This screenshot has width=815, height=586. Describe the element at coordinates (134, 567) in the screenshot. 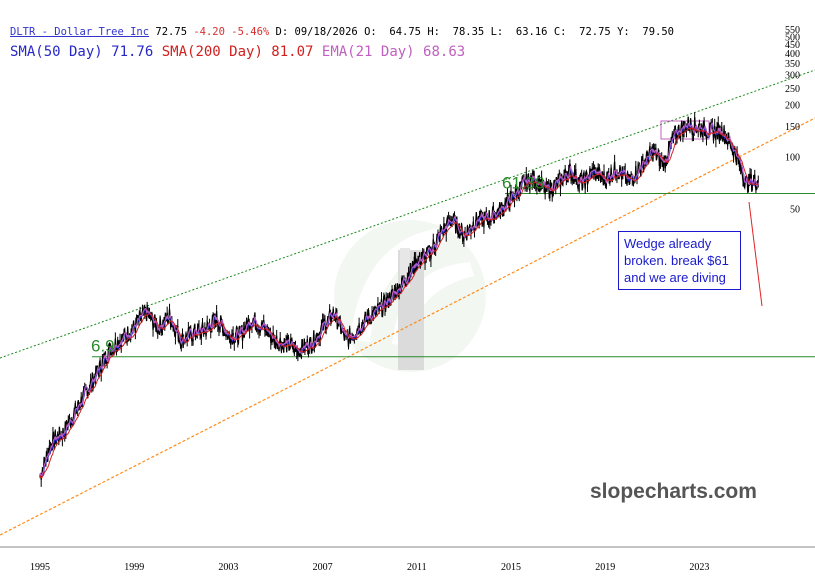

I see `x-tick-label: 1999` at that location.